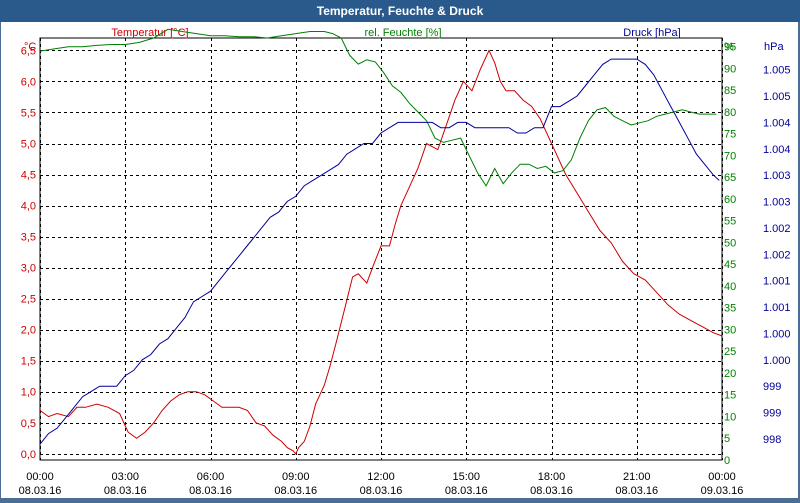  Describe the element at coordinates (730, 265) in the screenshot. I see `humidity-tick-label: 45` at that location.